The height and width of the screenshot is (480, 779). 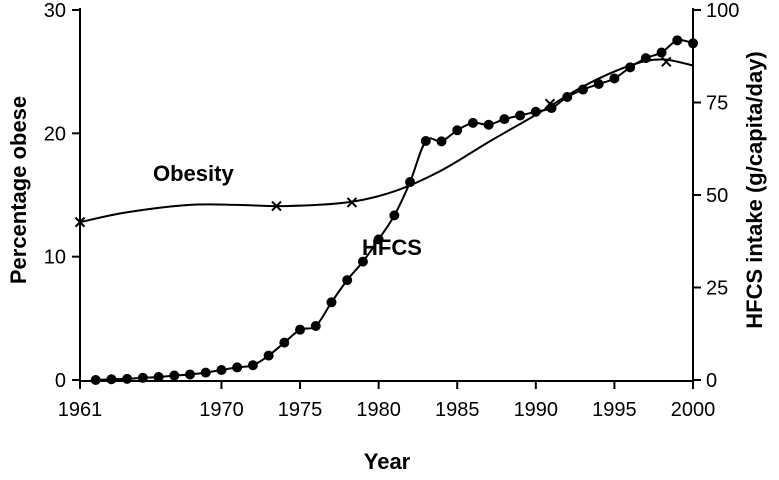 I want to click on left-y-axis-title: Percentage obese, so click(x=18, y=190).